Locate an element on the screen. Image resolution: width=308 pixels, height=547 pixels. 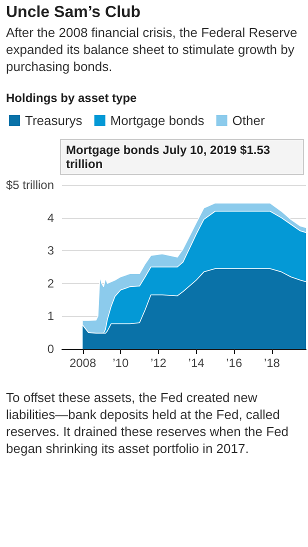
y-tick-label: $5 trillion is located at coordinates (30, 185).